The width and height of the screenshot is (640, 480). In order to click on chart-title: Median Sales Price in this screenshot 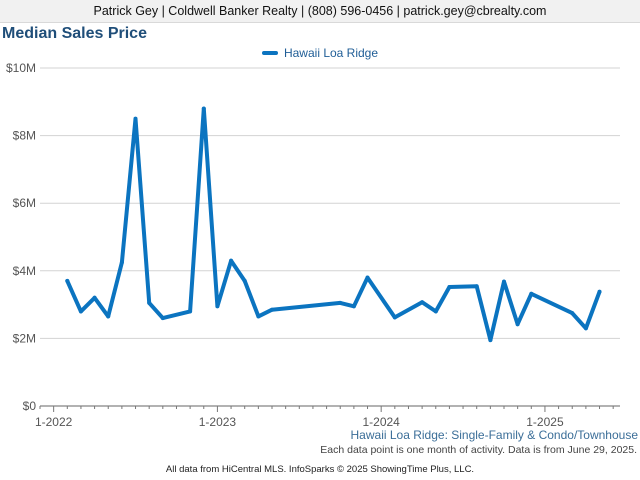, I will do `click(74, 33)`.